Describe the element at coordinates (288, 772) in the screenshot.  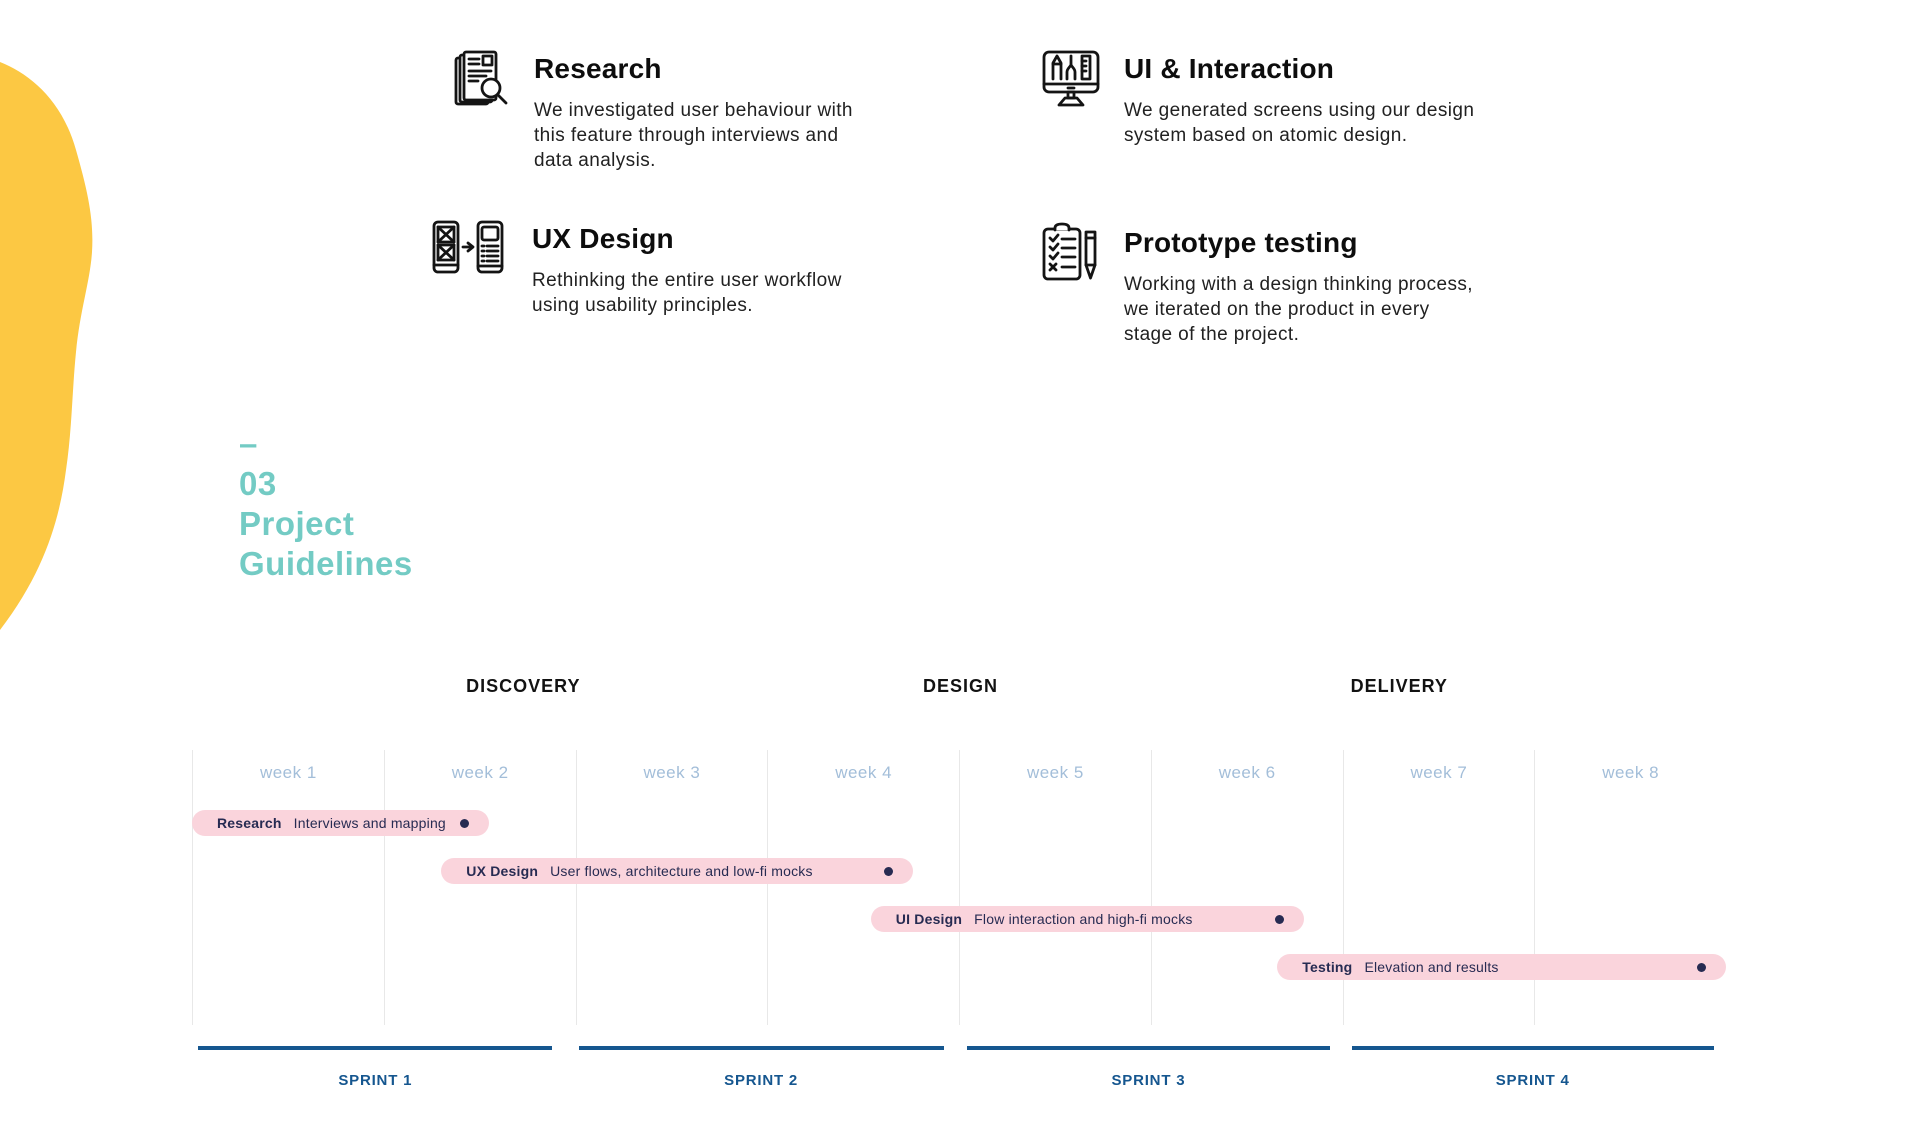
I see `week-label: week 1` at that location.